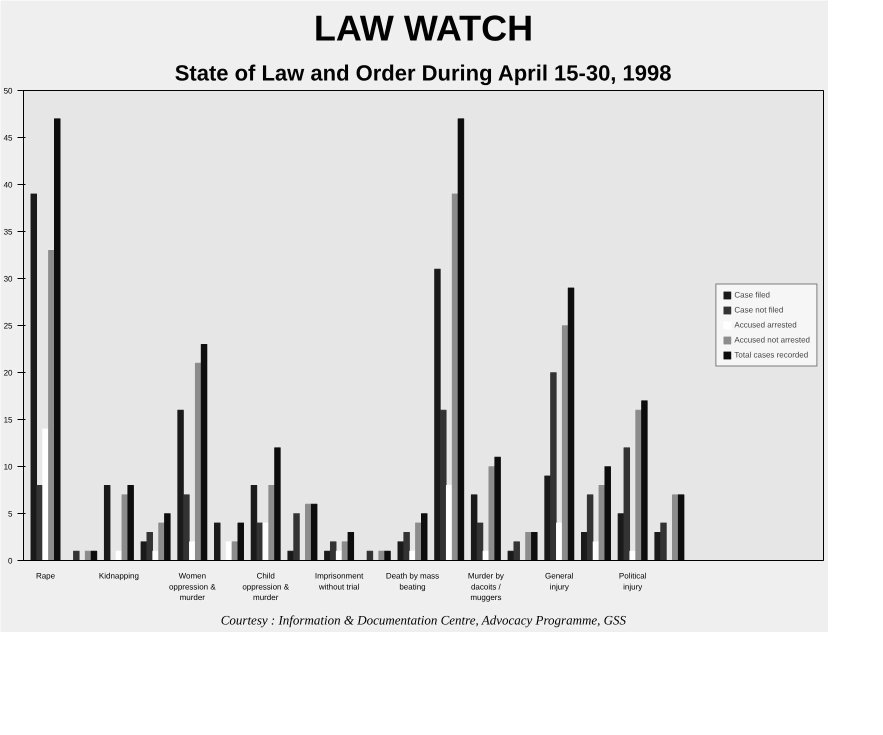  Describe the element at coordinates (9, 373) in the screenshot. I see `y-tick-label: 20` at that location.